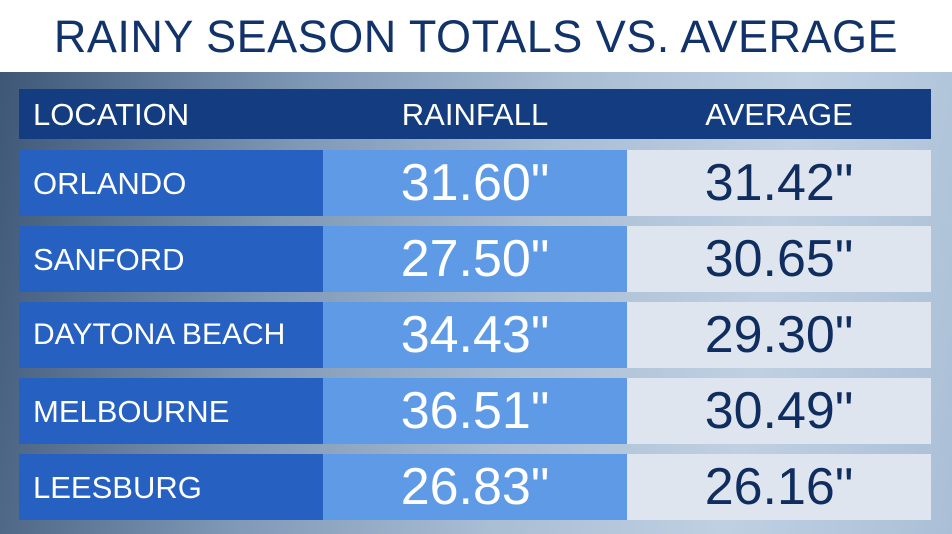 This screenshot has height=534, width=952. I want to click on location-cell: ORLANDO, so click(171, 183).